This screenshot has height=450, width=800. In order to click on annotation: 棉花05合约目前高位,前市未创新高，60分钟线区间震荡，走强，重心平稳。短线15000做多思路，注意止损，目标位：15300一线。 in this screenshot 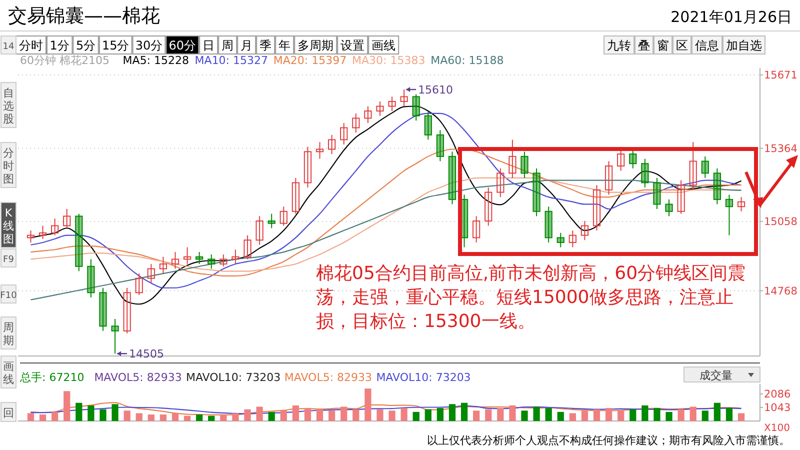, I will do `click(531, 297)`.